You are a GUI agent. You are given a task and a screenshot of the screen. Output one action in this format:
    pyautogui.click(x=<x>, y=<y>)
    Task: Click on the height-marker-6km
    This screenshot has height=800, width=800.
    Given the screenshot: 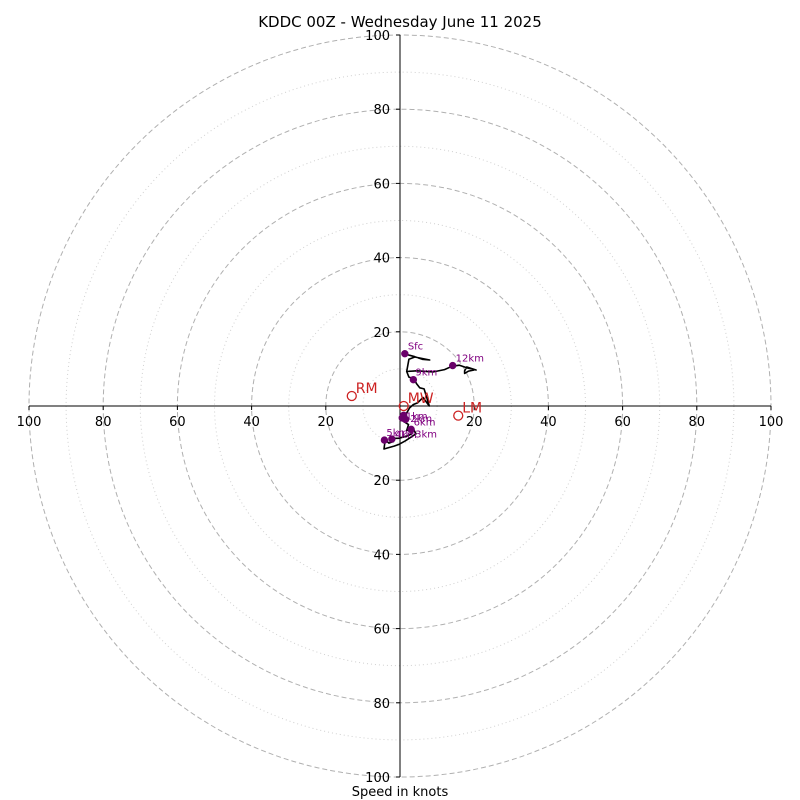 What is the action you would take?
    pyautogui.click(x=405, y=419)
    